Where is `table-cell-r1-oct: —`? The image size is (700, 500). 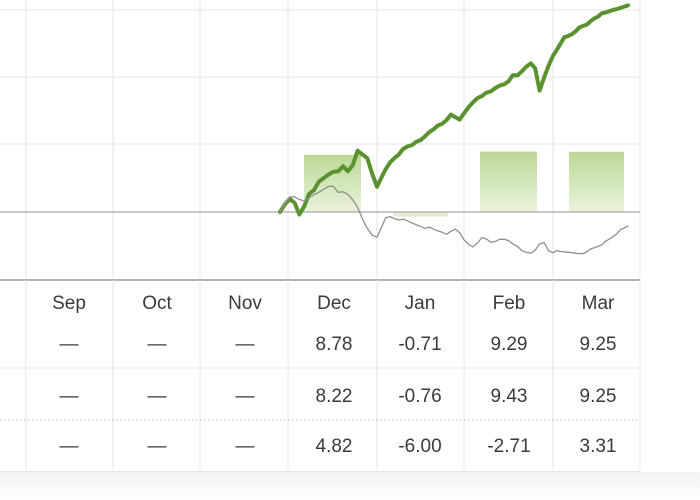 table-cell-r1-oct: — is located at coordinates (157, 396).